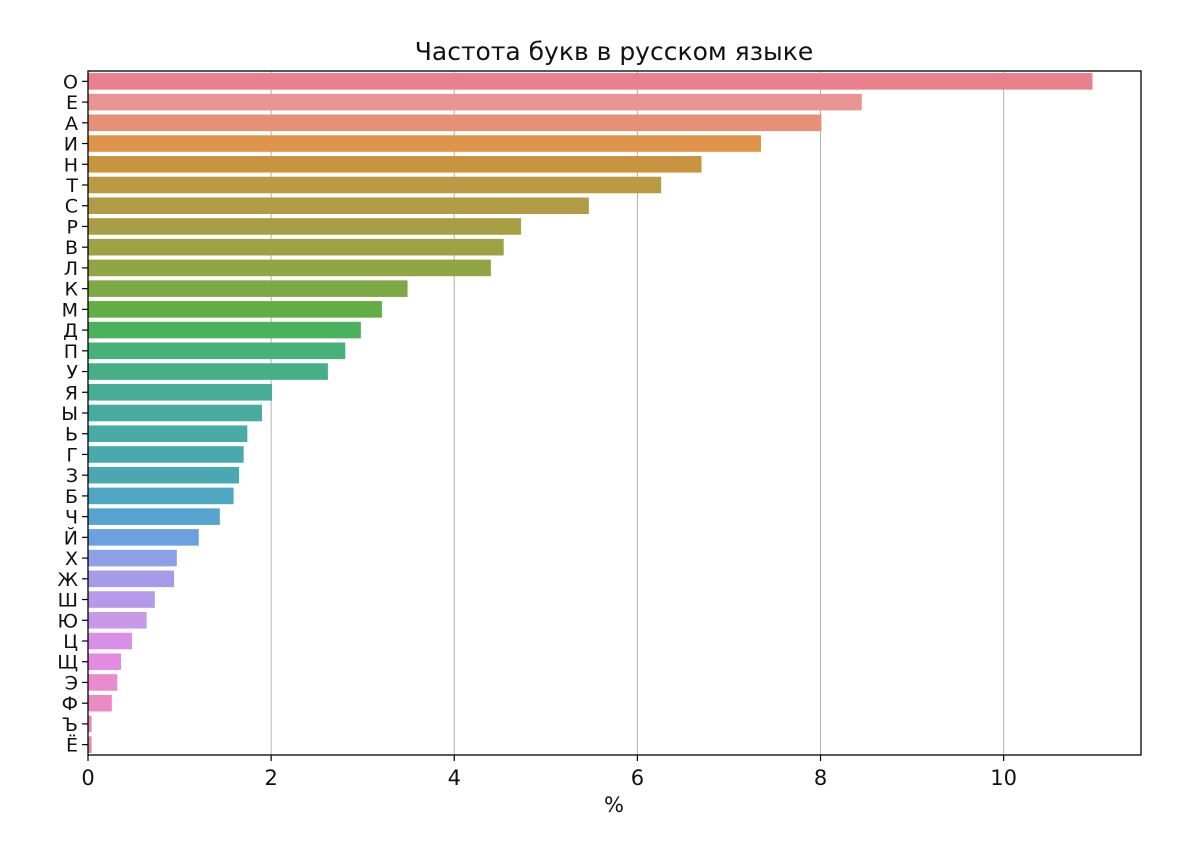 The height and width of the screenshot is (857, 1200). I want to click on y-tick-label: Х, so click(71, 559).